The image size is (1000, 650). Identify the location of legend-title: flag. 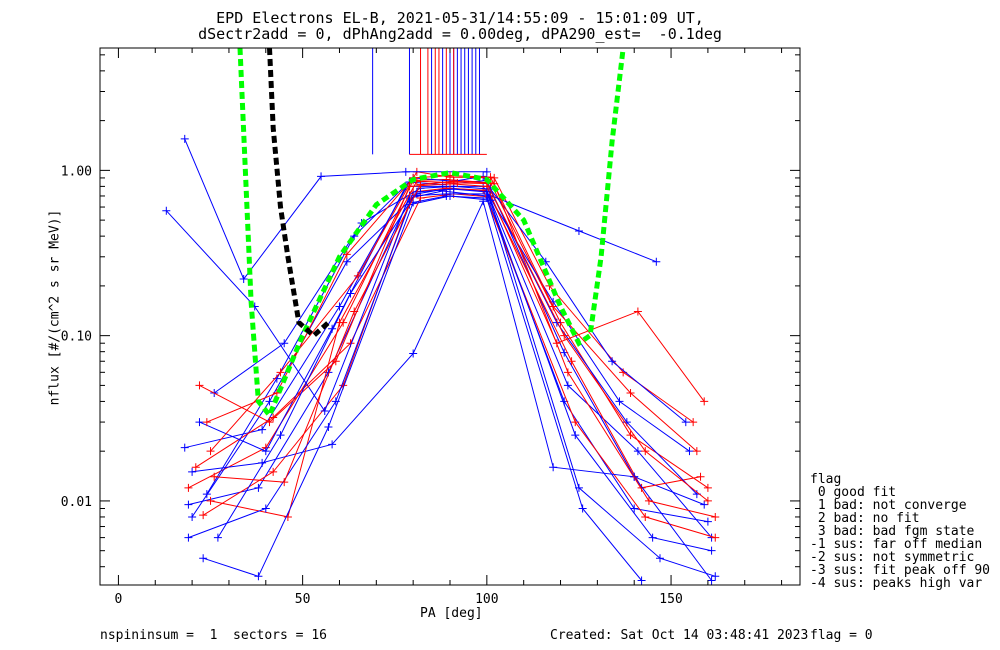
(826, 479).